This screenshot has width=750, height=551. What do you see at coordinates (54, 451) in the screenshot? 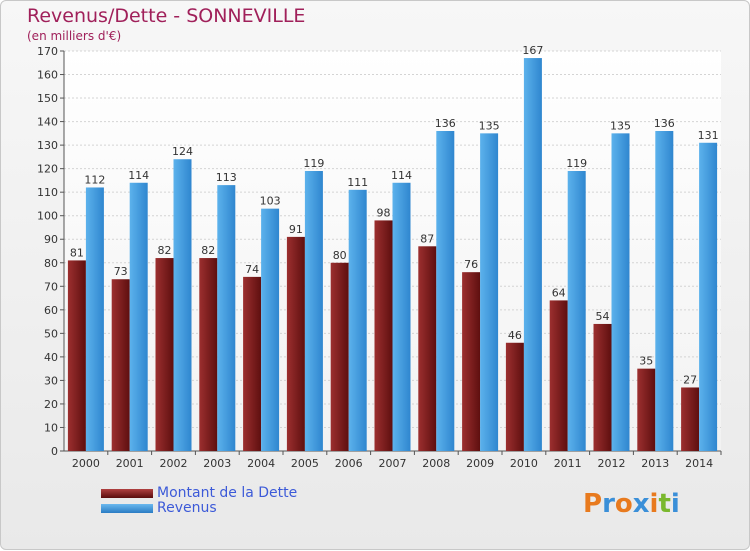
I see `y-tick-label: 0` at bounding box center [54, 451].